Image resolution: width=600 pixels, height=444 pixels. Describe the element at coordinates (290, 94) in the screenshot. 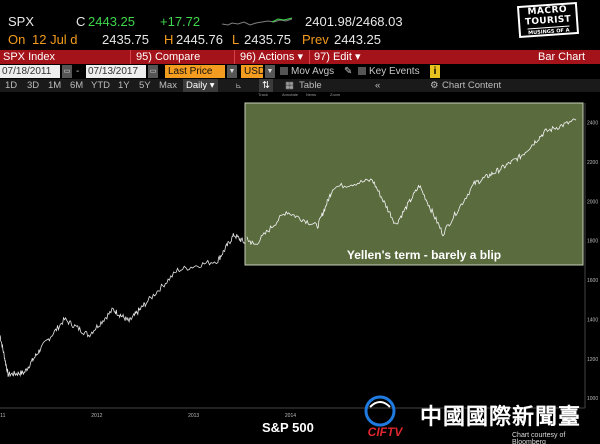

I see `mini-tool-label: Annotate` at that location.